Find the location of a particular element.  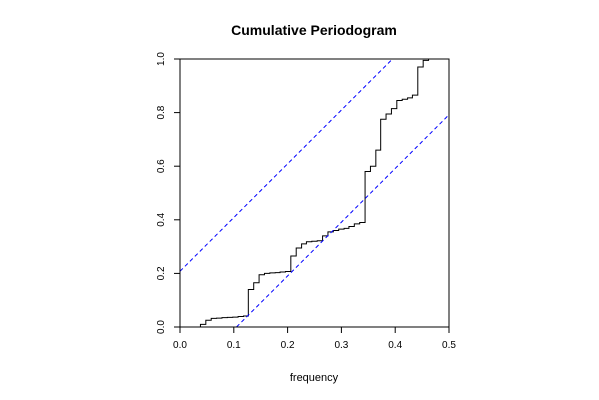

x-tick-label-1: 0.1 is located at coordinates (234, 345).